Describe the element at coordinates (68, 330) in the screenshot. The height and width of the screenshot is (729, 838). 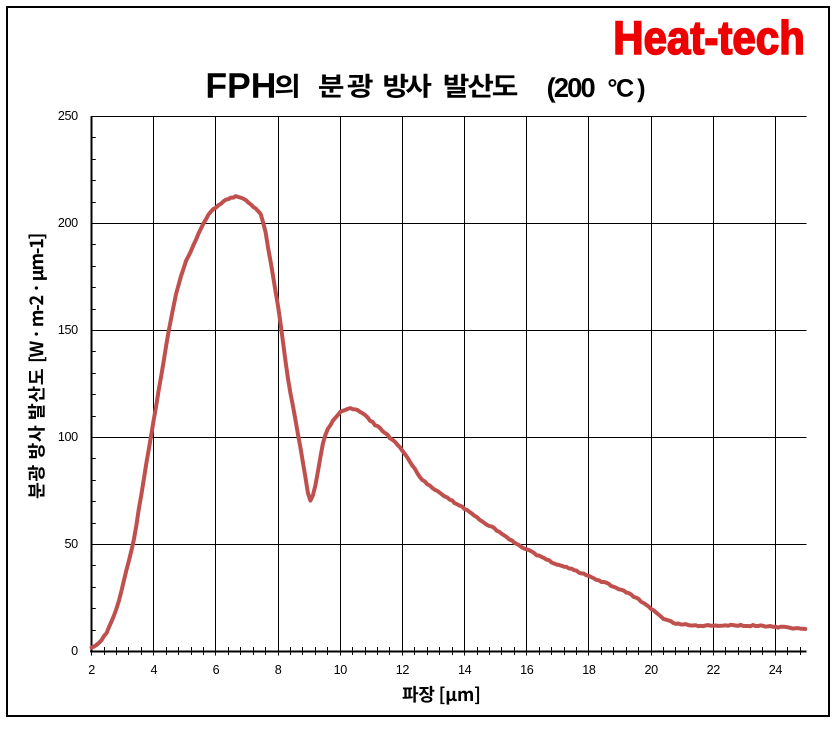
I see `svg-text: 150` at that location.